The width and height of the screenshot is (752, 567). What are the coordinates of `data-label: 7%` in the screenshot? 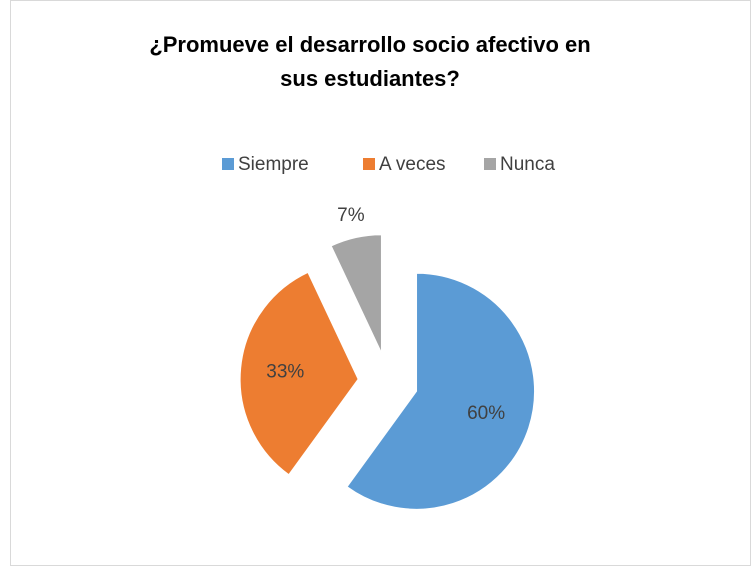 It's located at (351, 215).